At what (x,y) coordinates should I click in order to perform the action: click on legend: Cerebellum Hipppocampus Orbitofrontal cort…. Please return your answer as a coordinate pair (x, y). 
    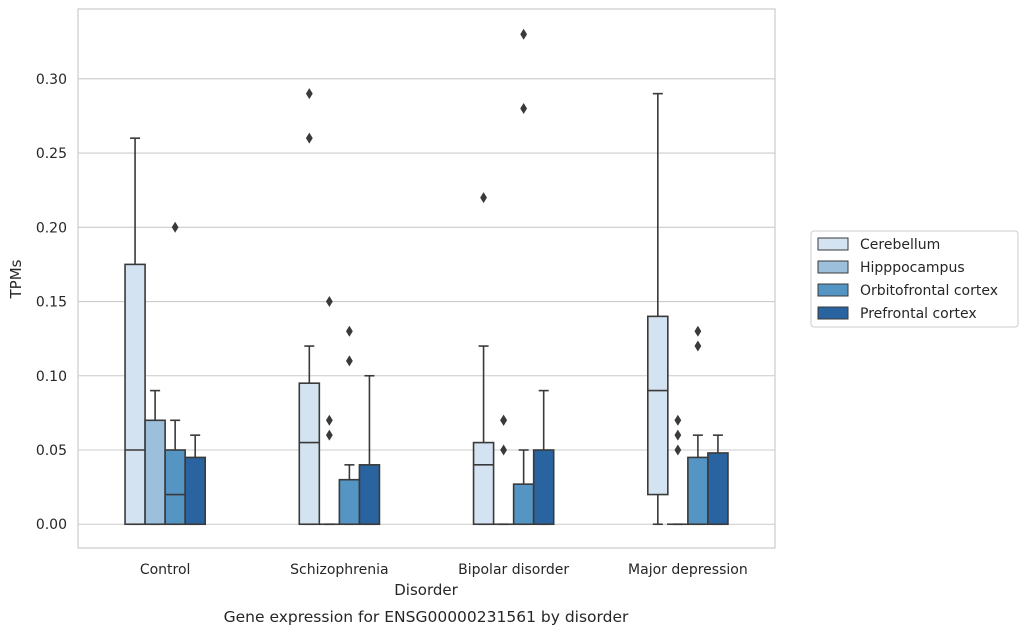
    Looking at the image, I should click on (914, 279).